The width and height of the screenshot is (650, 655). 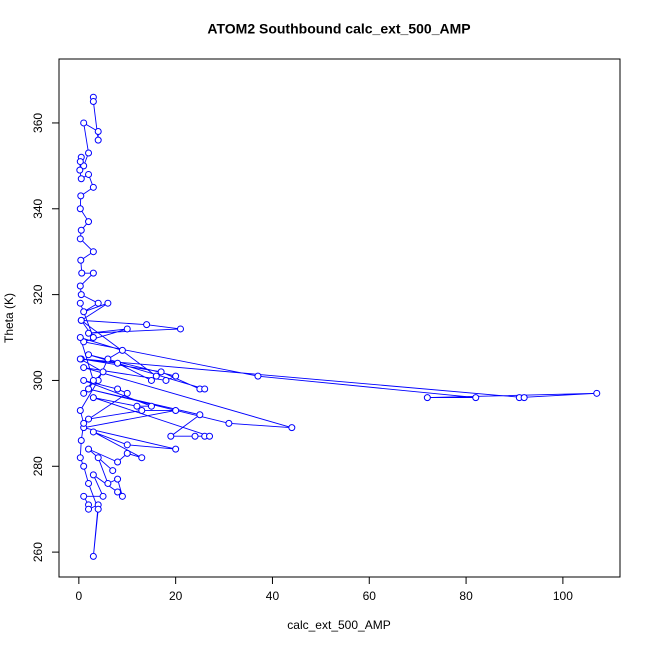 What do you see at coordinates (79, 596) in the screenshot?
I see `x-tick-label: 0` at bounding box center [79, 596].